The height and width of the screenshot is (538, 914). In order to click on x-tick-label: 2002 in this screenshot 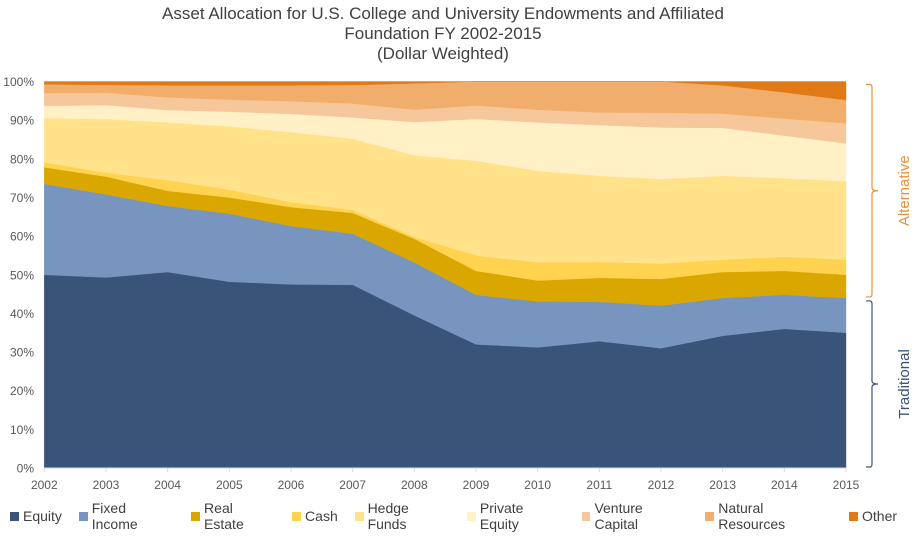, I will do `click(44, 485)`.